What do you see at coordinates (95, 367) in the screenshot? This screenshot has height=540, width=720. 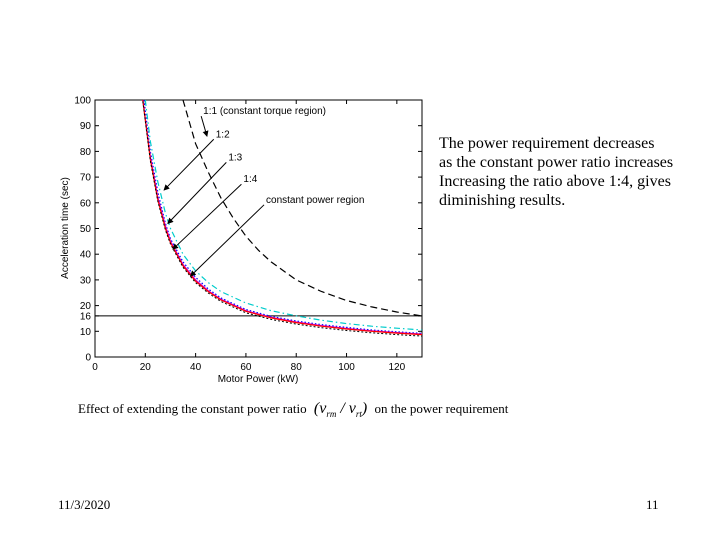 I see `x-tick-label: 0` at bounding box center [95, 367].